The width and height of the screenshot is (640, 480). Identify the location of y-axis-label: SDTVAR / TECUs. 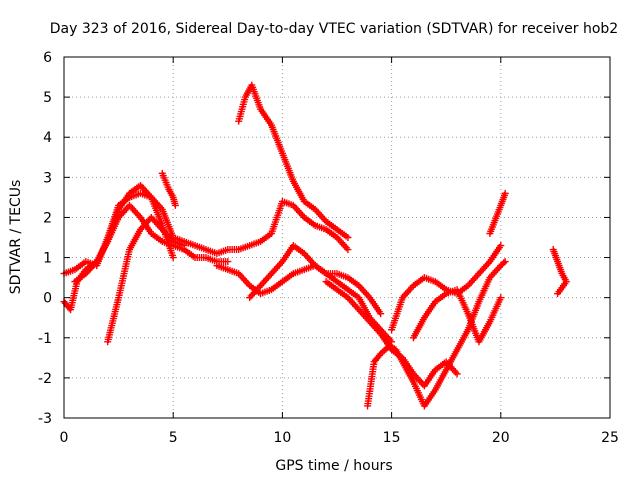
(16, 237).